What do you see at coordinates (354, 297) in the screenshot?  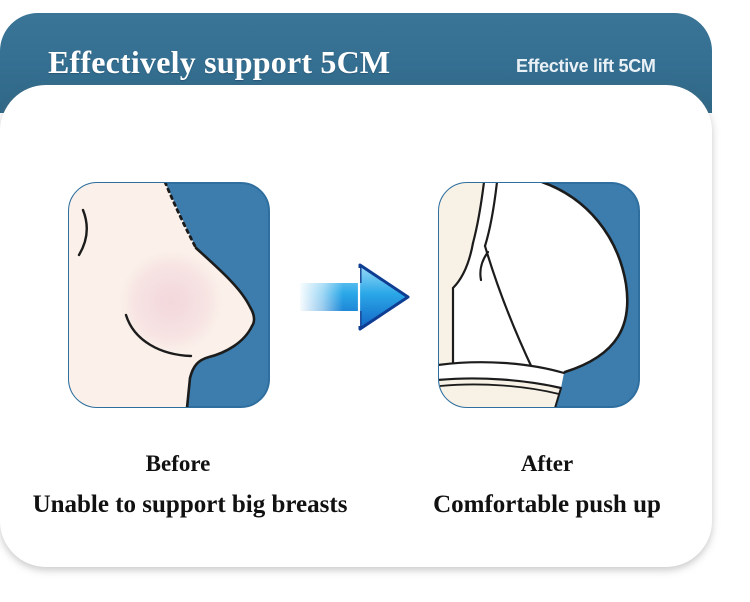 I see `arrow-right-icon` at bounding box center [354, 297].